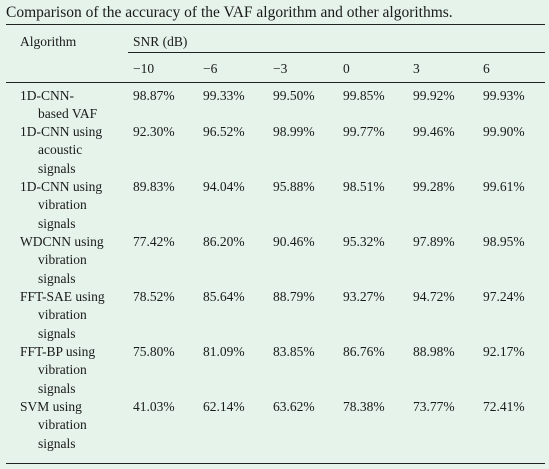 Image resolution: width=549 pixels, height=469 pixels. What do you see at coordinates (294, 131) in the screenshot?
I see `accuracy-cell: 98.99%` at bounding box center [294, 131].